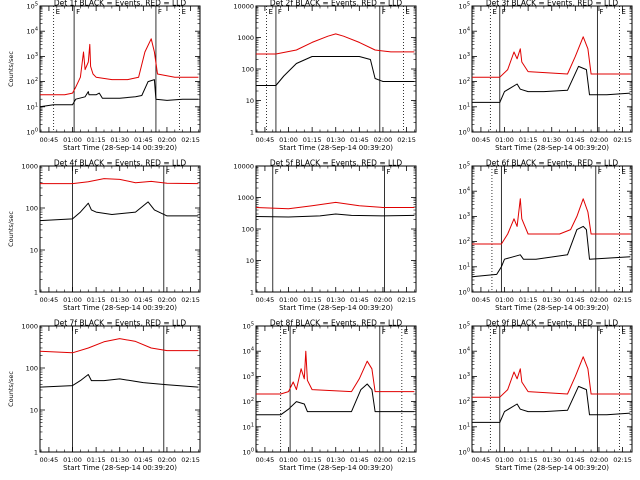 The width and height of the screenshot is (640, 480). Describe the element at coordinates (336, 323) in the screenshot. I see `panel-title: Det 8f BLACK = Events, RED = LLD` at that location.